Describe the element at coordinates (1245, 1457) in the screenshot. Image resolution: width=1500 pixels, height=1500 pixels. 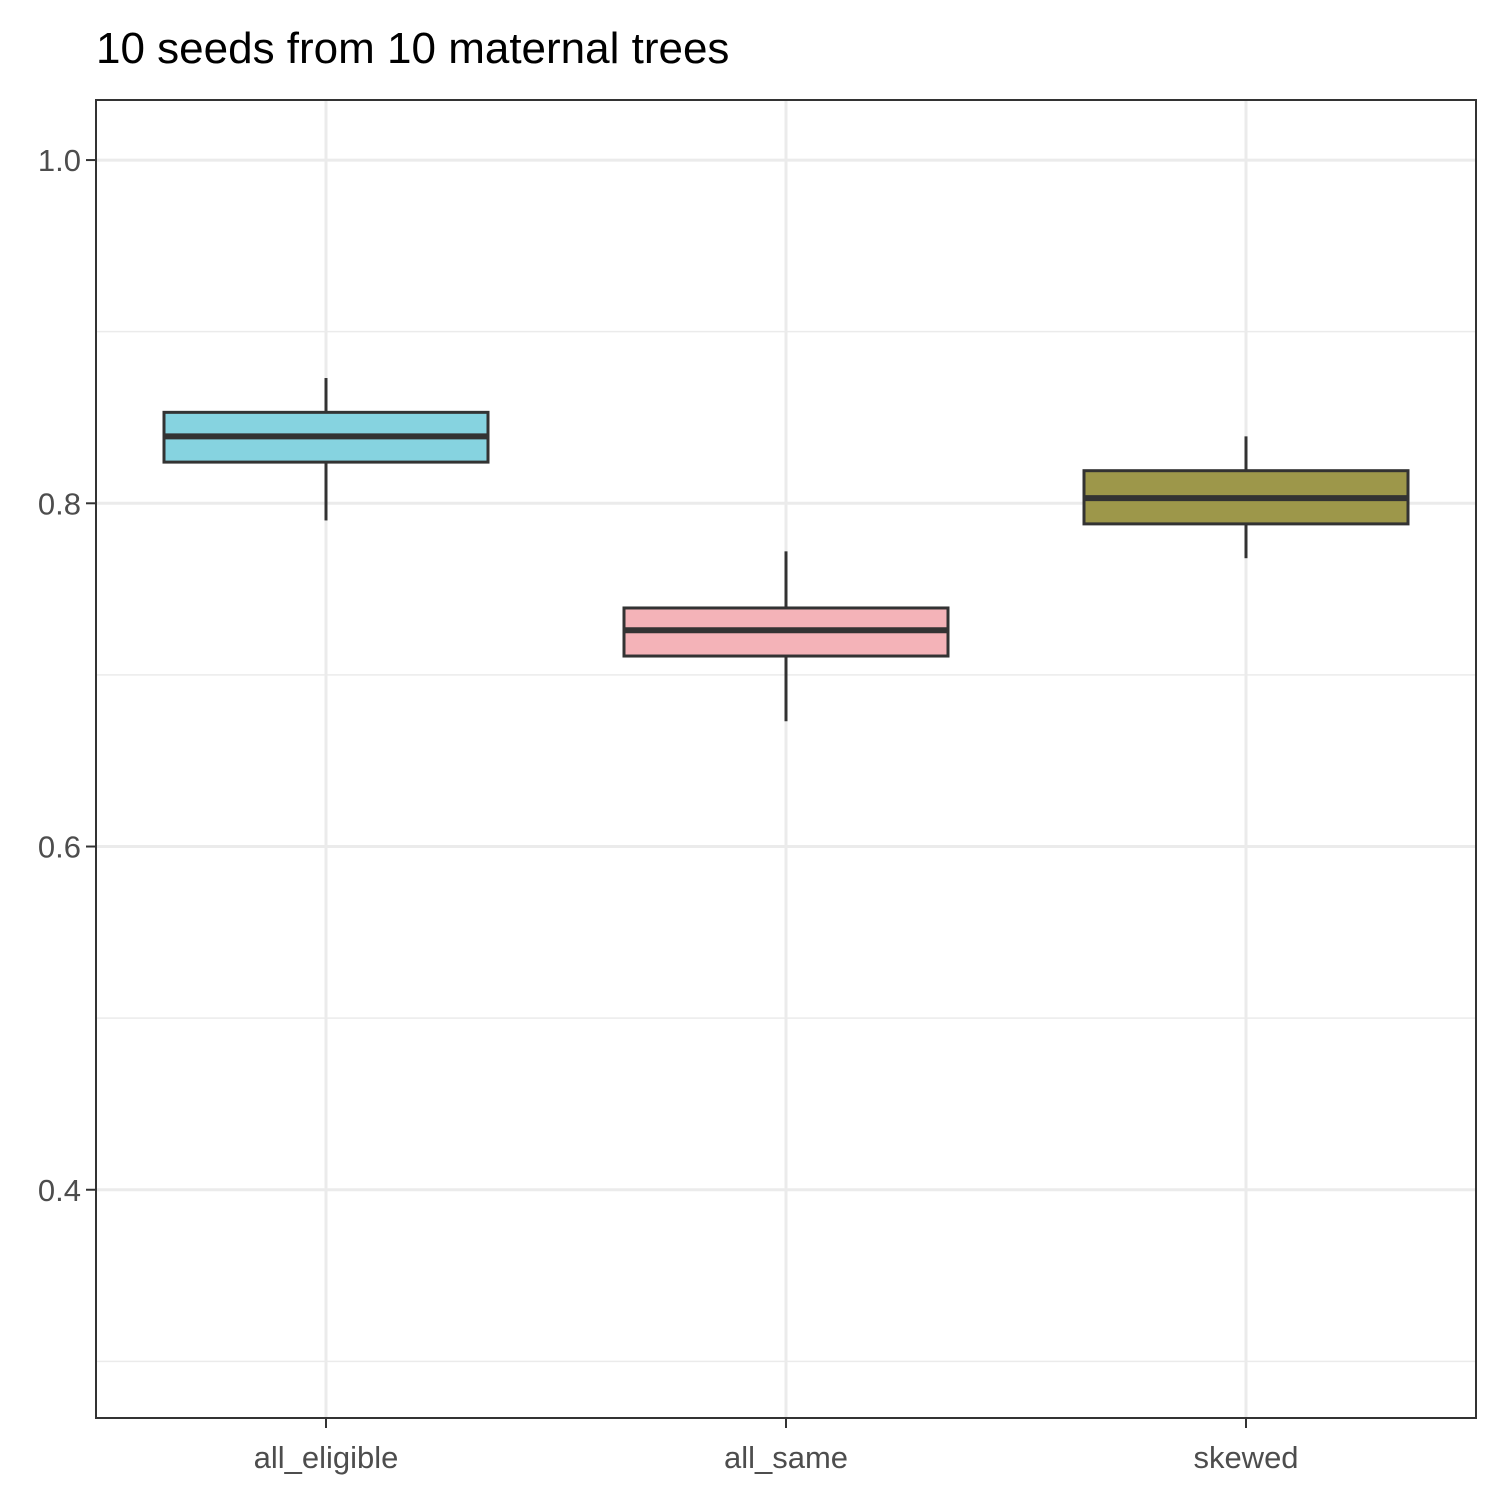
I see `x-tick-label: skewed` at that location.